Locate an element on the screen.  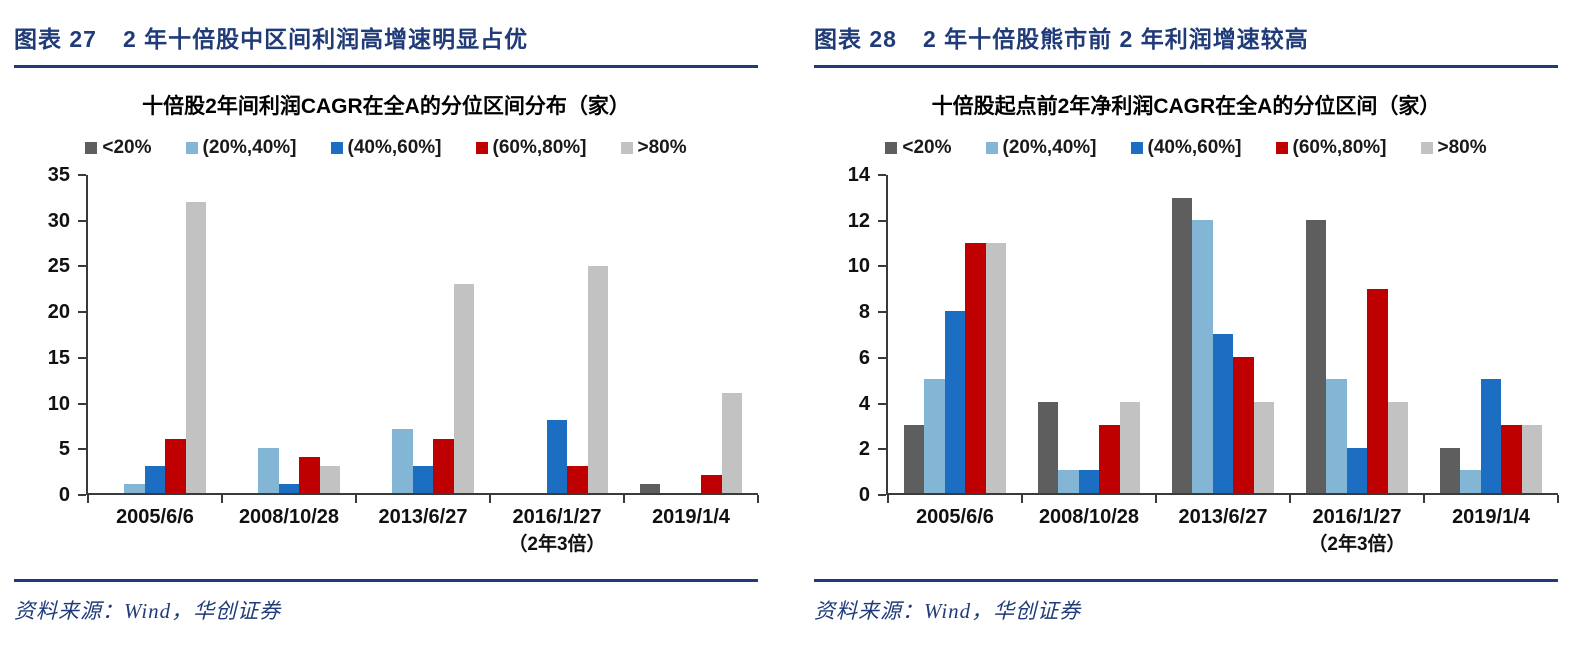
chart-legend: <20% (20%,40%] (40%,60%] (60%,80%] >80% is located at coordinates (386, 148).